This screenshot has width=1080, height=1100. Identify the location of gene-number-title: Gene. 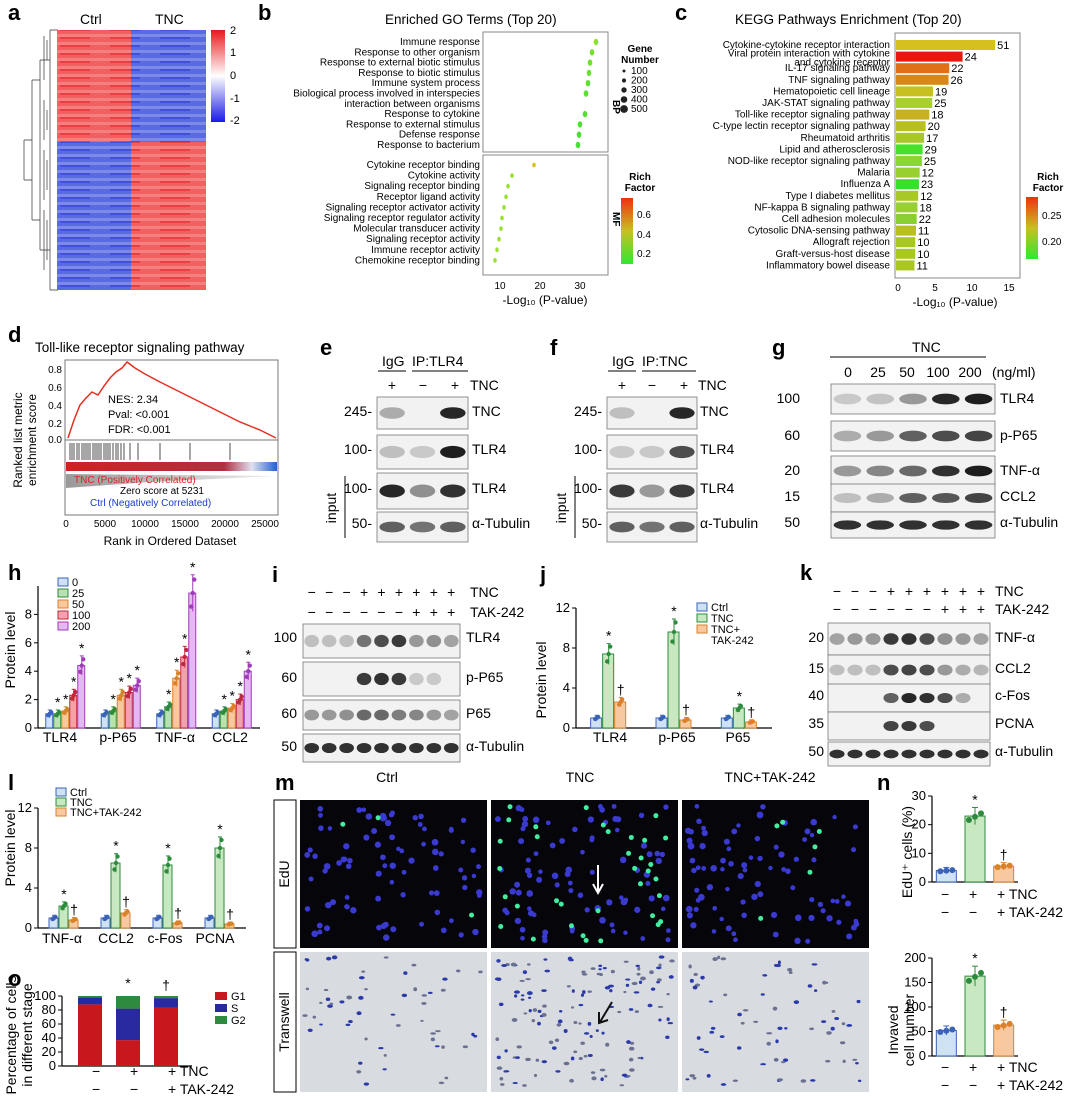
(639, 49).